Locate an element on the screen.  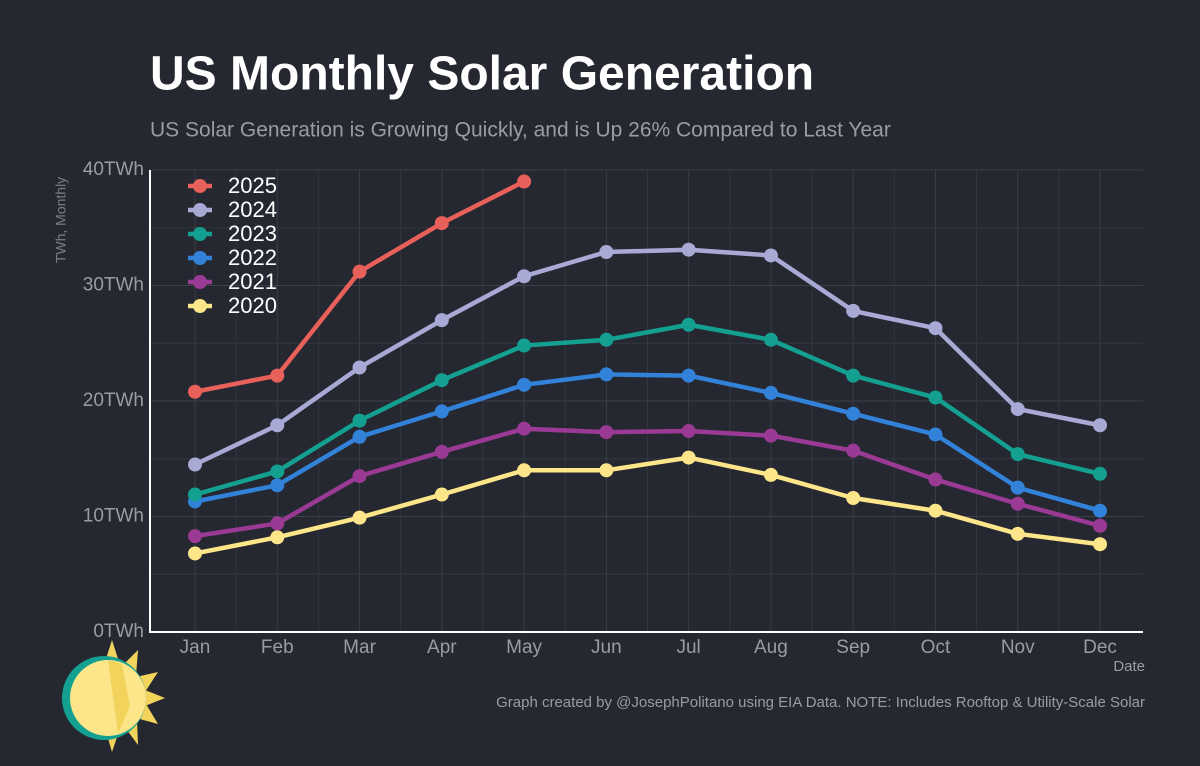
x-tick-label: May is located at coordinates (524, 647).